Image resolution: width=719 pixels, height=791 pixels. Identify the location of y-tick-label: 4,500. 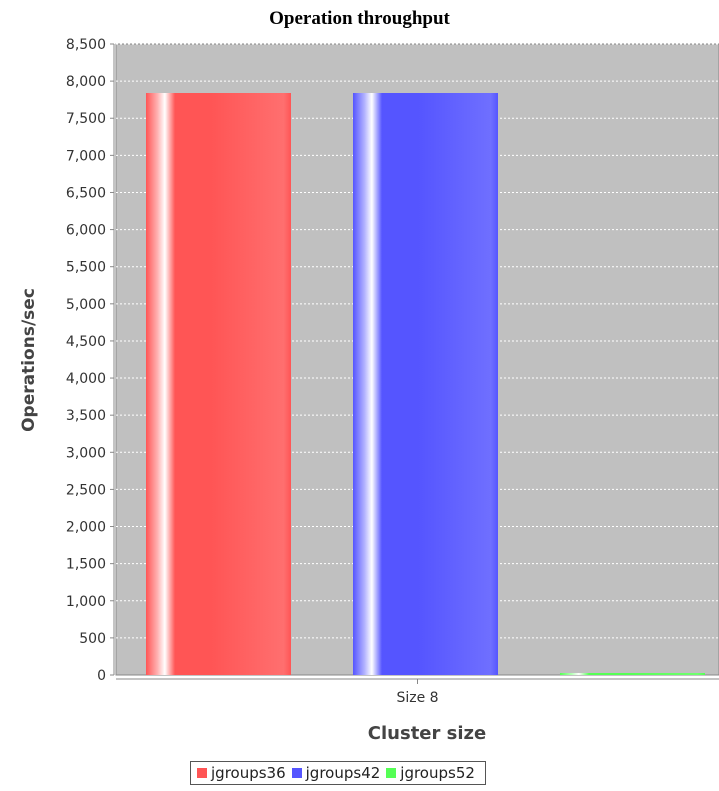
(86, 342).